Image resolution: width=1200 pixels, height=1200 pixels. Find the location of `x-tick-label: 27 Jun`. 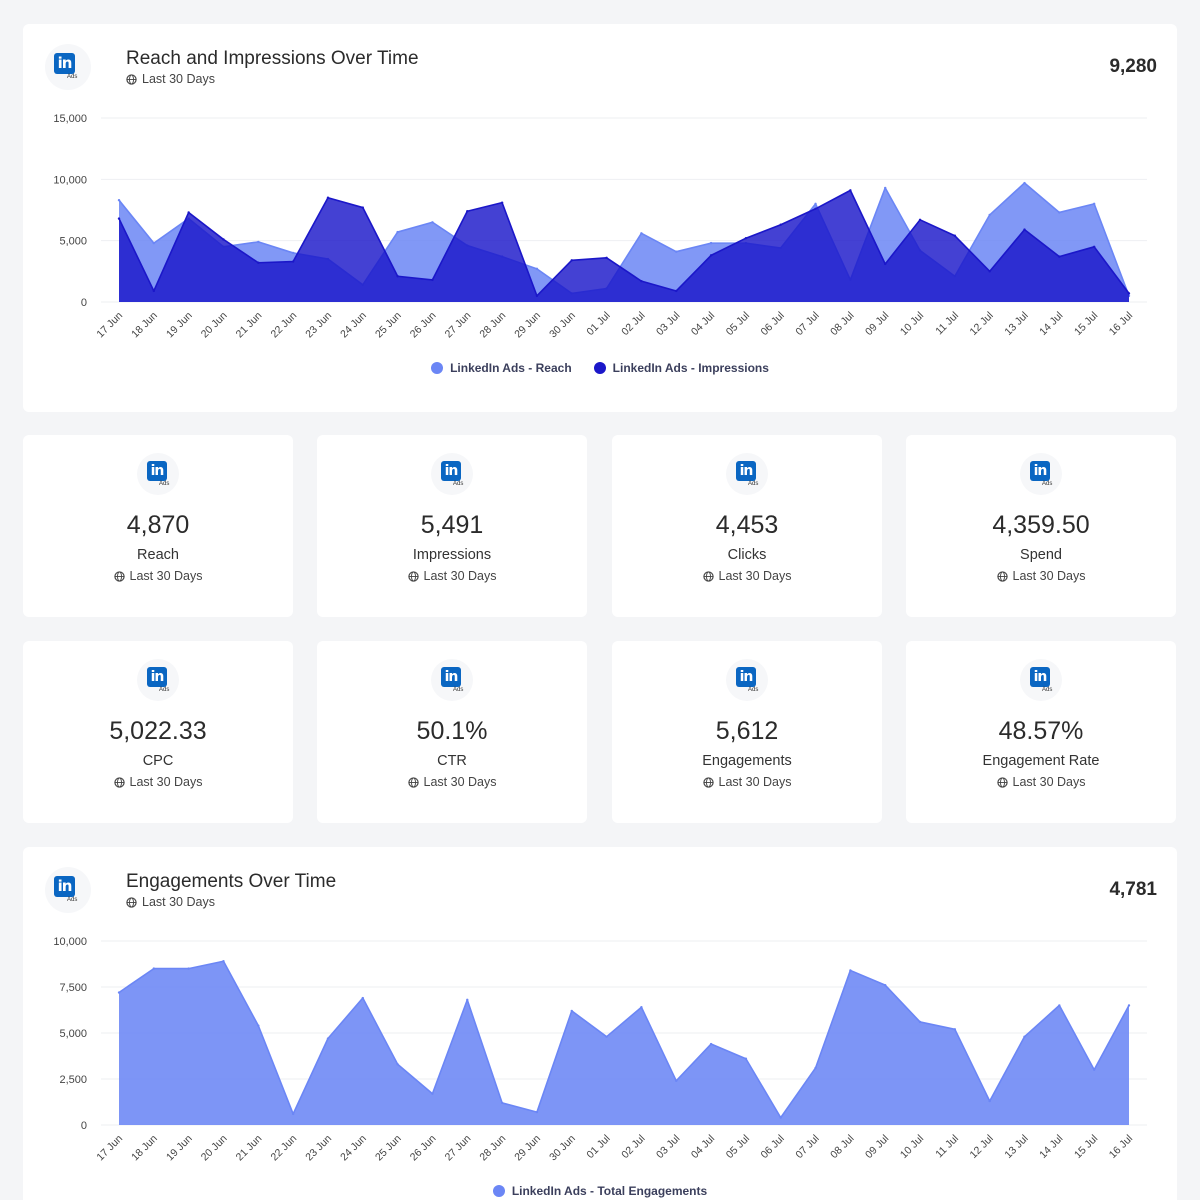

x-tick-label: 27 Jun is located at coordinates (458, 325).